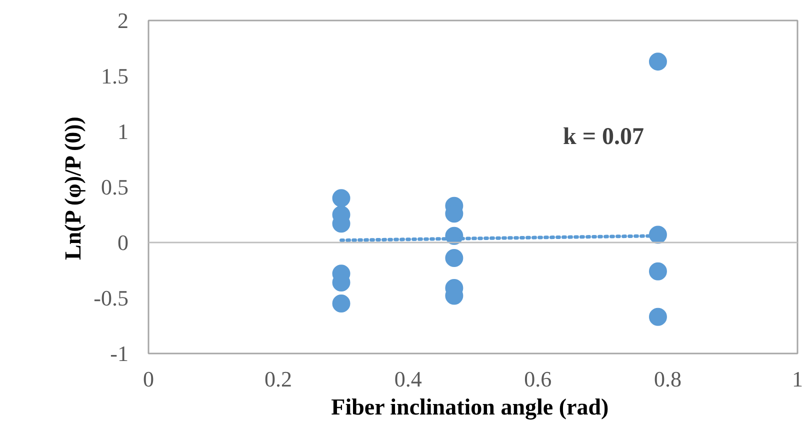 This screenshot has height=437, width=809. I want to click on y-tick-label: 0, so click(123, 242).